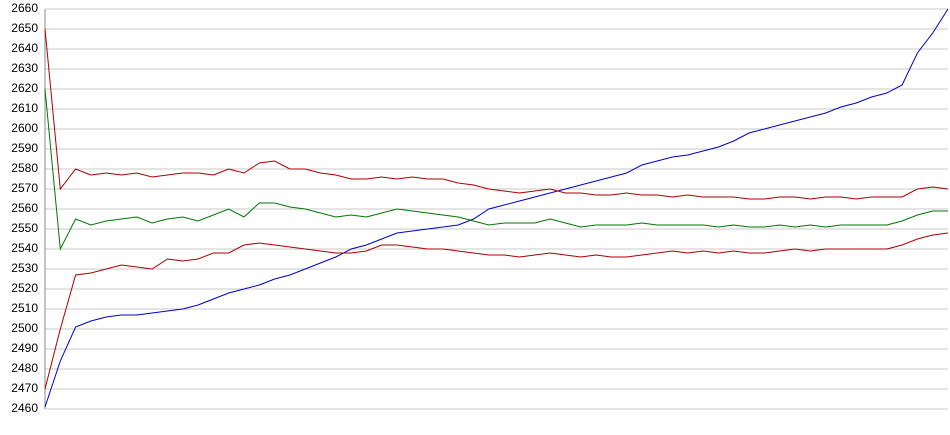 Image resolution: width=950 pixels, height=435 pixels. Describe the element at coordinates (24, 188) in the screenshot. I see `y-tick-label: 2570` at that location.